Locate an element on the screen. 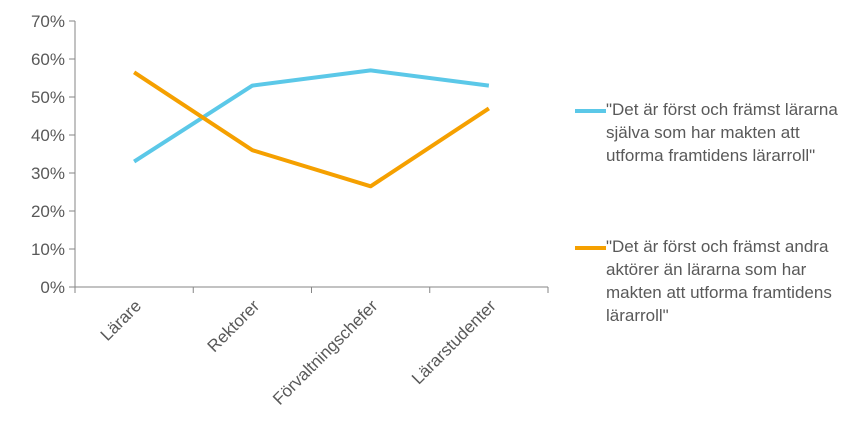 This screenshot has height=439, width=848. y-tick-label: 50% is located at coordinates (48, 97).